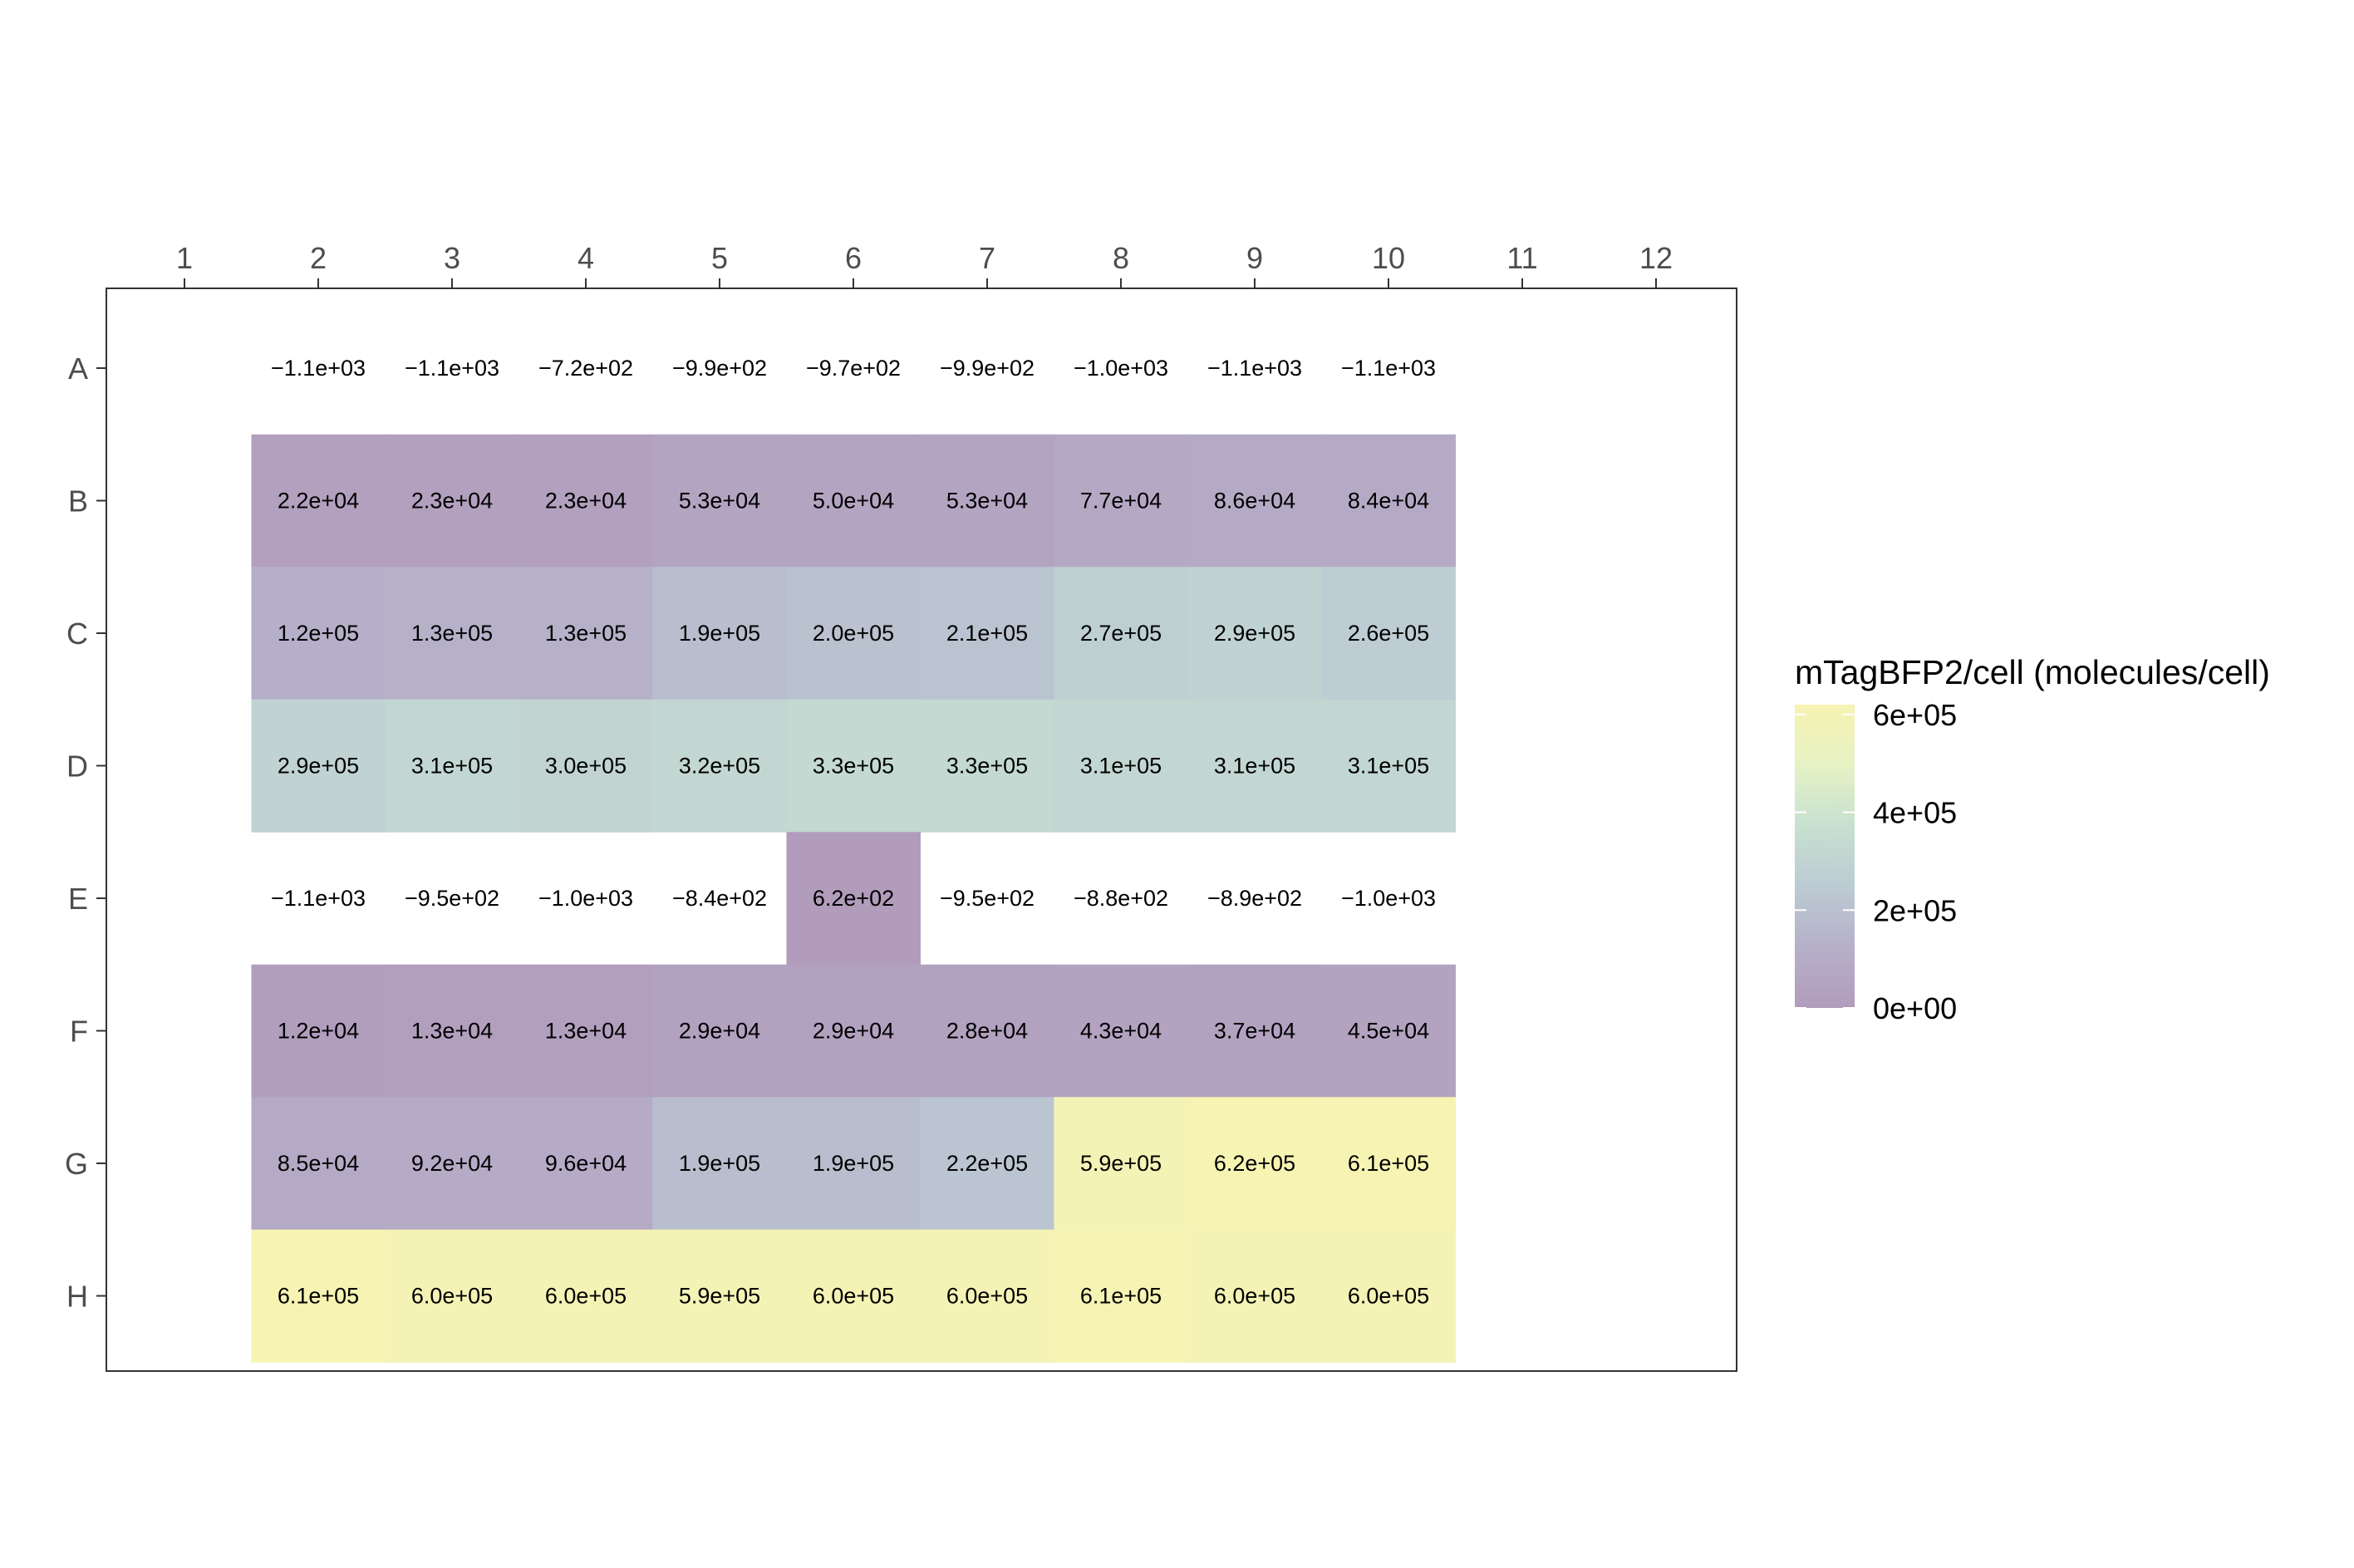 The image size is (2354, 1568). What do you see at coordinates (1254, 898) in the screenshot?
I see `cell-label-E9: −8.9e+02` at bounding box center [1254, 898].